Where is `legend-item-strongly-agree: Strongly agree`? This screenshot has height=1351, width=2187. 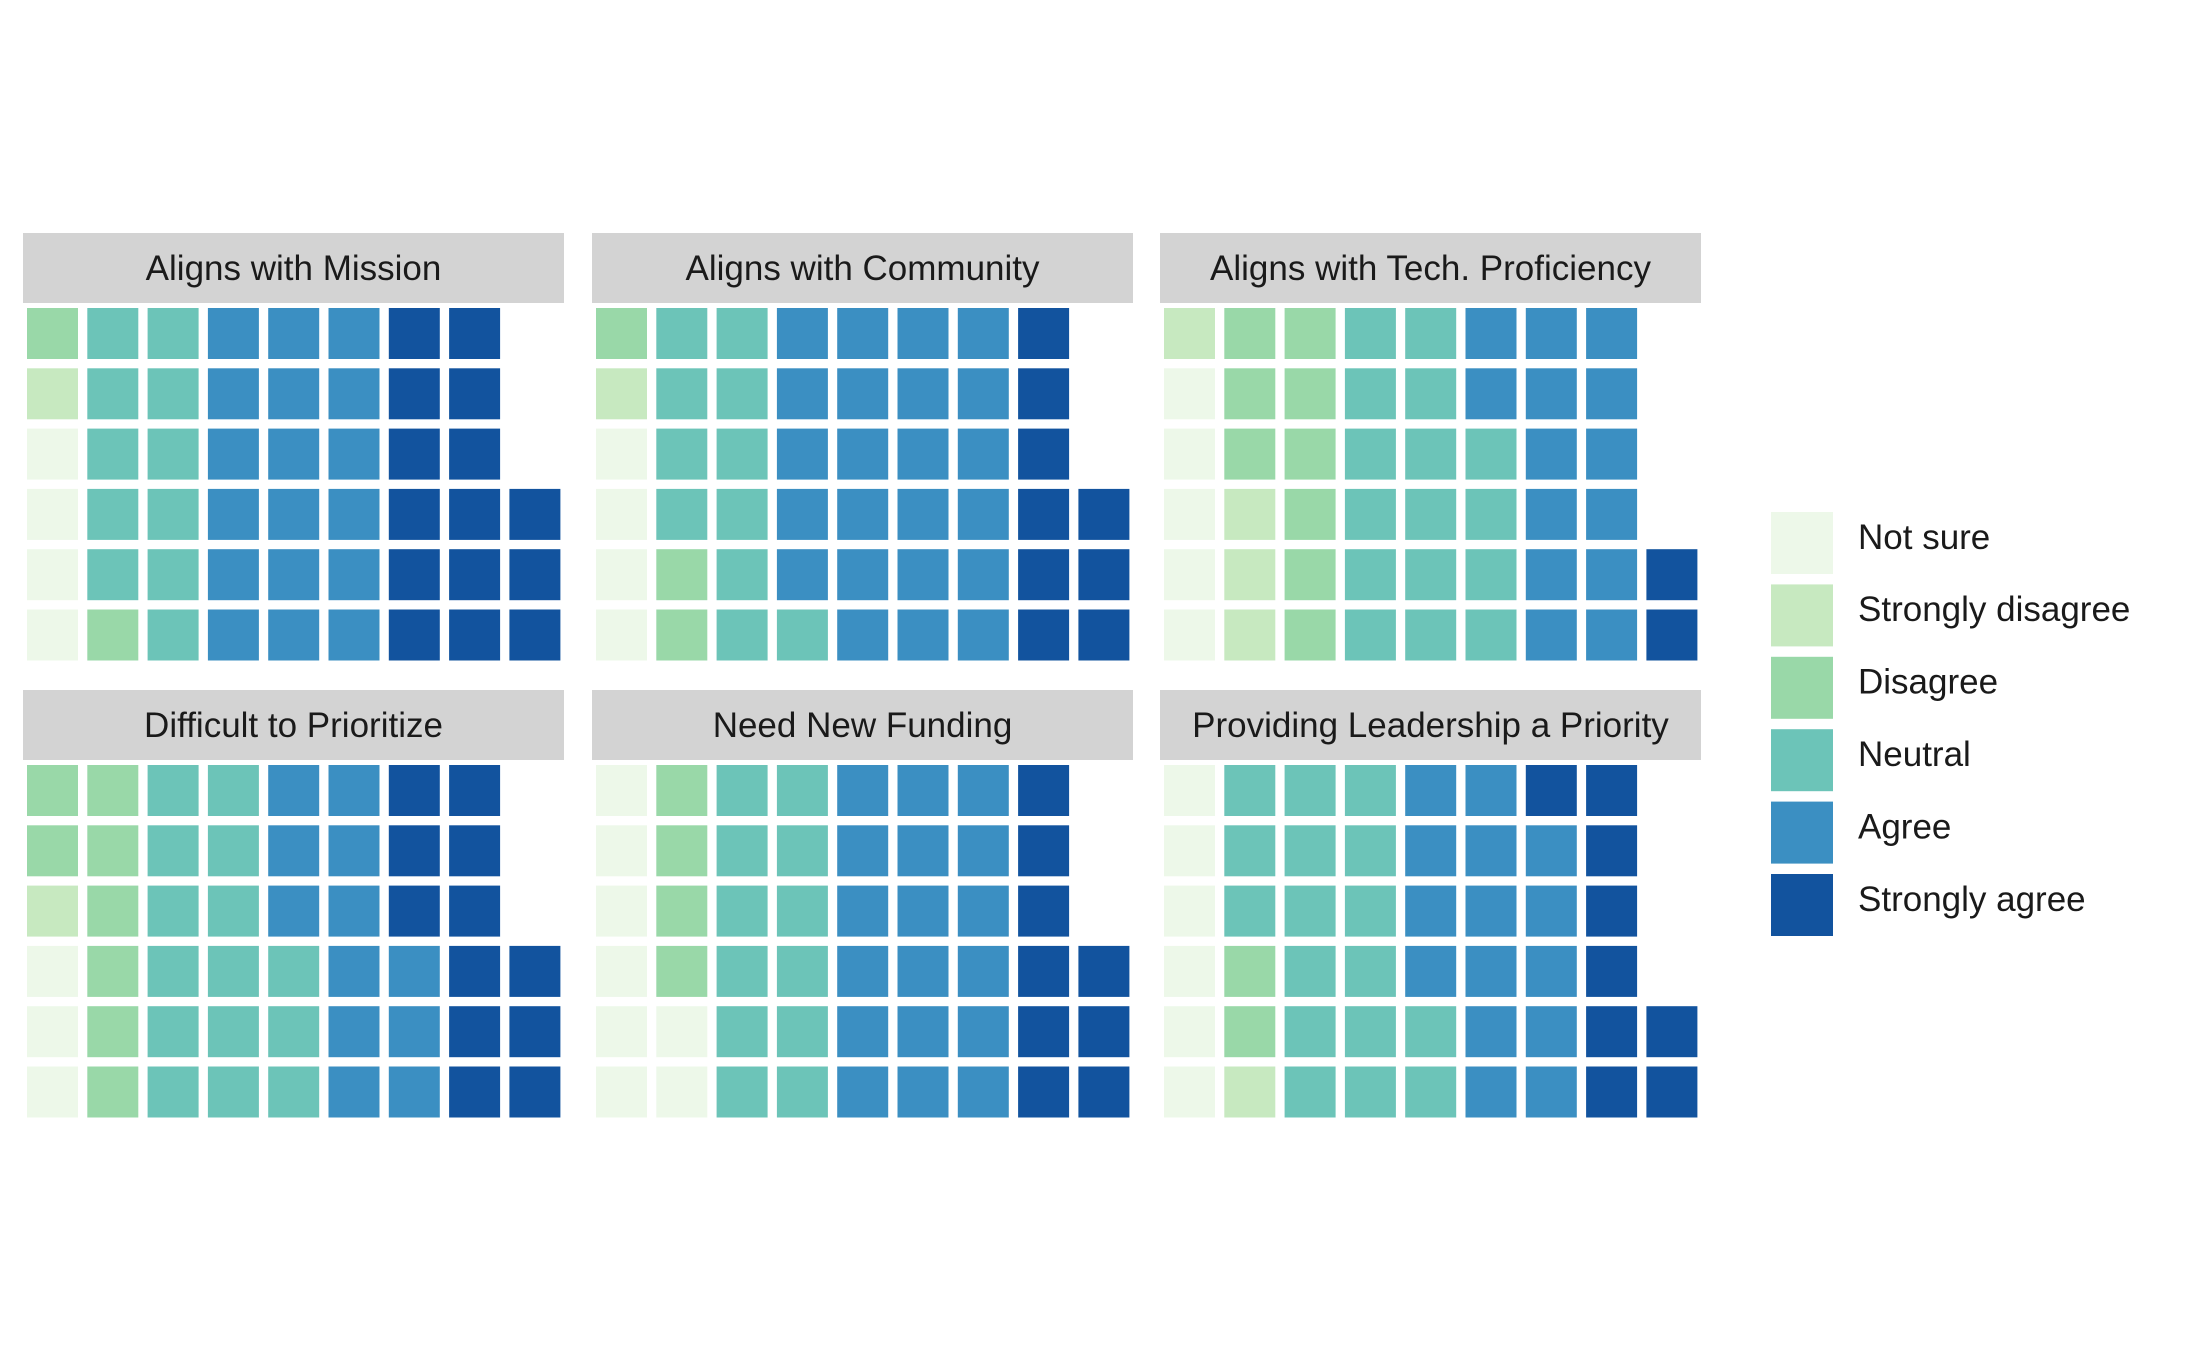
legend-item-strongly-agree: Strongly agree is located at coordinates (1928, 905).